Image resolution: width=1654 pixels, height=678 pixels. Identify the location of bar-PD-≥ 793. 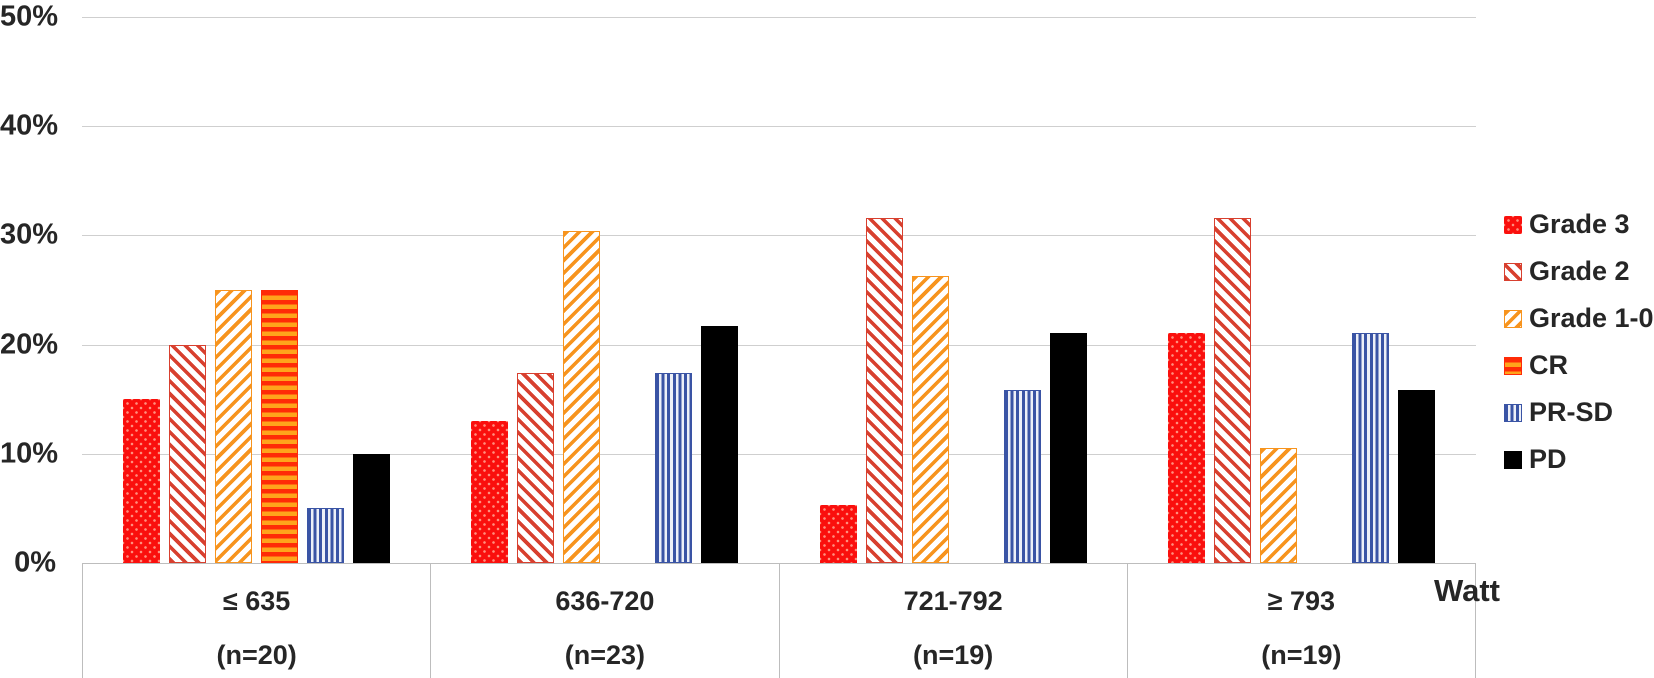
(1417, 476).